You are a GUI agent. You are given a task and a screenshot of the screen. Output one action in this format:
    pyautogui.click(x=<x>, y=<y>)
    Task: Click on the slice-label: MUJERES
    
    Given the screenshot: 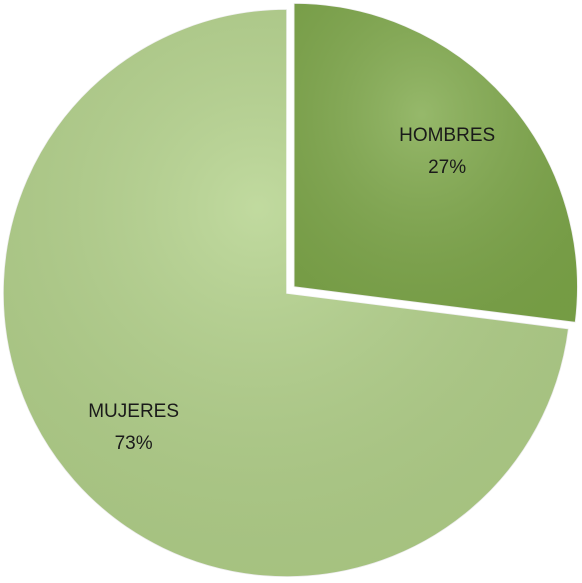 What is the action you would take?
    pyautogui.click(x=133, y=411)
    